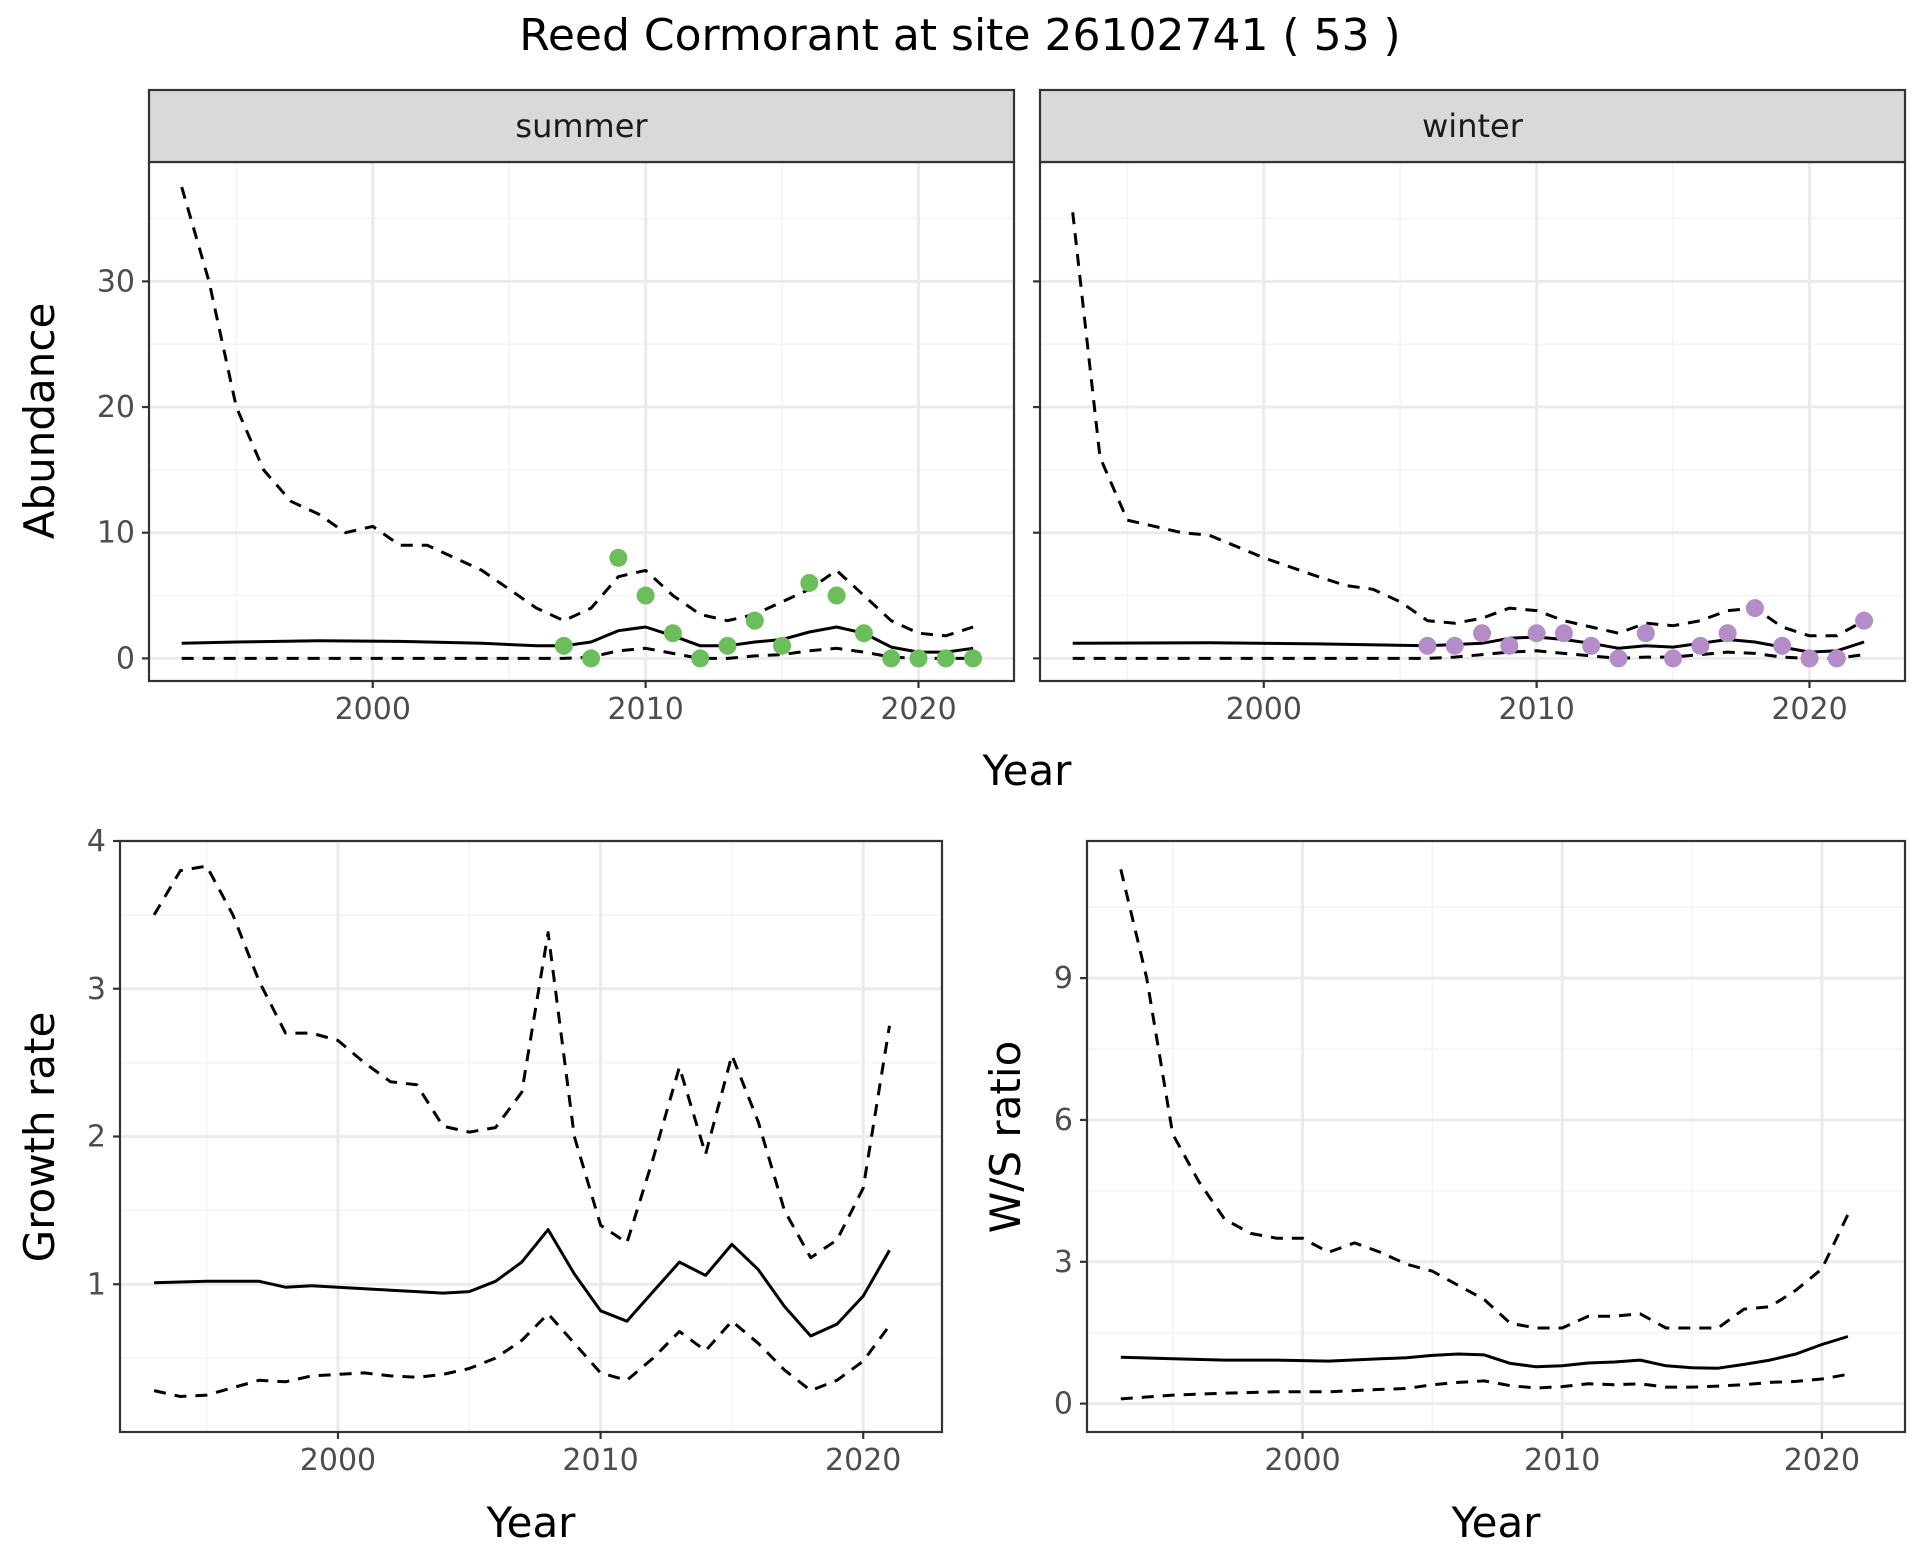 This screenshot has height=1560, width=1920. Describe the element at coordinates (96, 841) in the screenshot. I see `y-tick-label: 4` at that location.